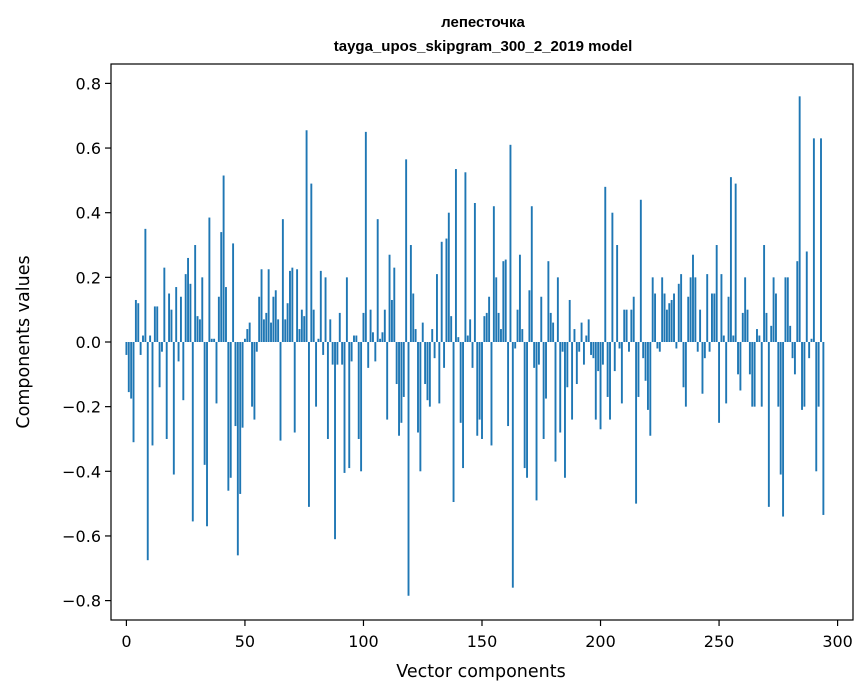 This screenshot has height=696, width=867. I want to click on y-tick-label: 0.6, so click(88, 148).